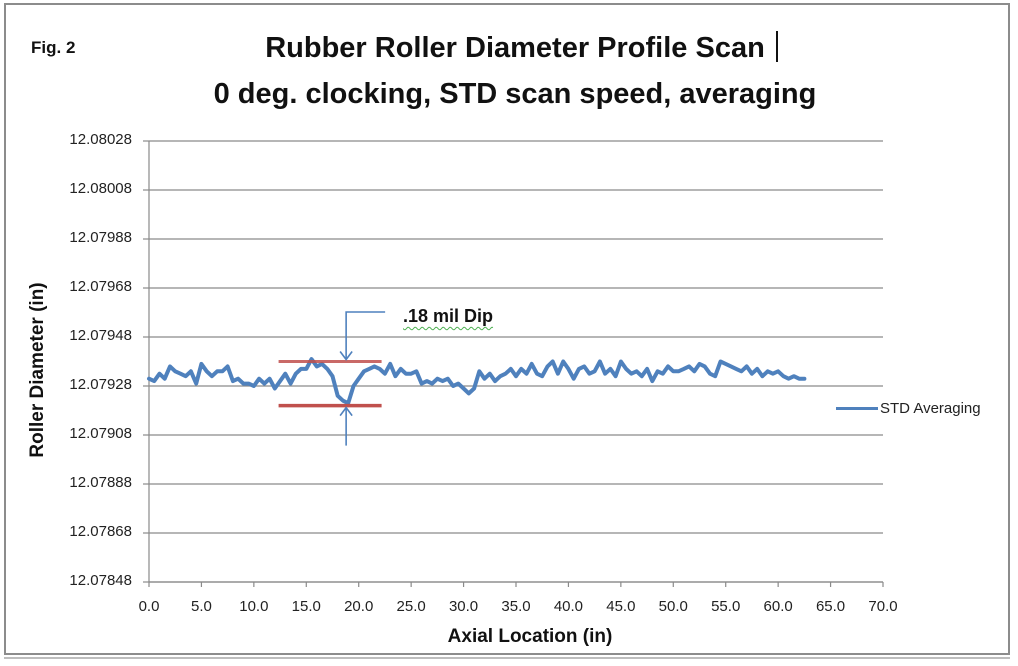  What do you see at coordinates (100, 433) in the screenshot?
I see `y-tick-label: 12.07908` at bounding box center [100, 433].